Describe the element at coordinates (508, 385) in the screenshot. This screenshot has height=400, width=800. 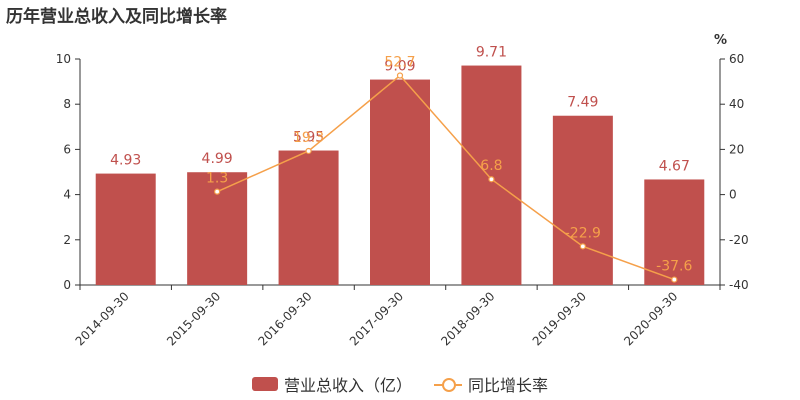
I see `legend-growth-label: 同比增长率` at that location.